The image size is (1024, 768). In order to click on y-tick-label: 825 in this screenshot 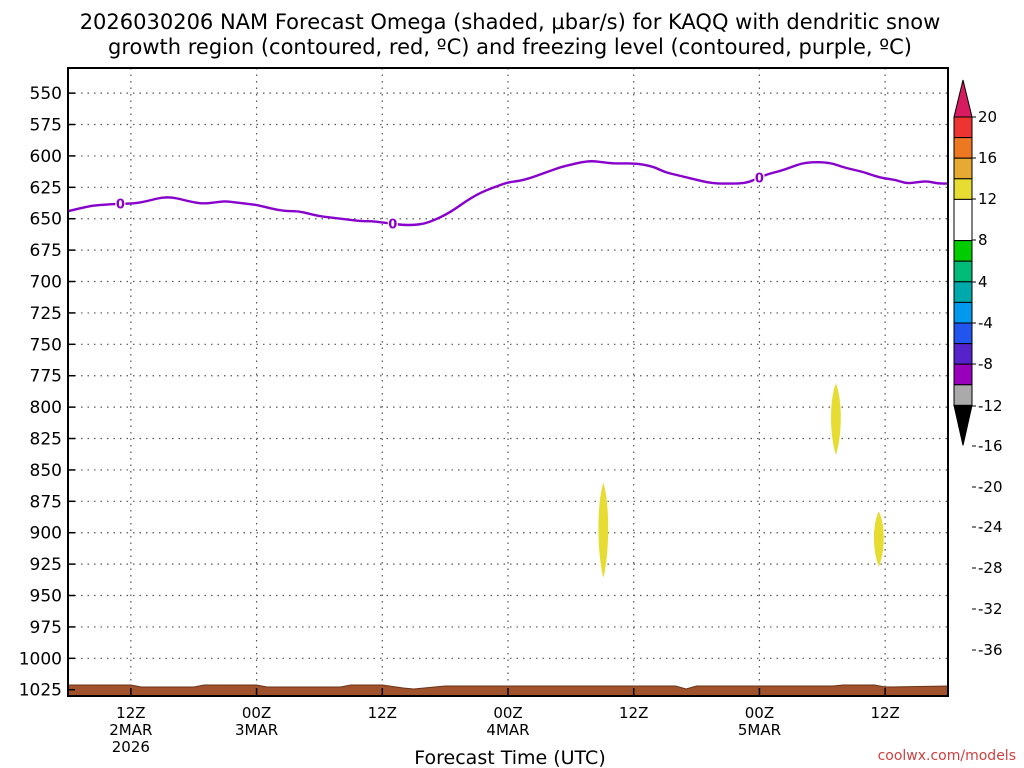, I will do `click(46, 440)`.